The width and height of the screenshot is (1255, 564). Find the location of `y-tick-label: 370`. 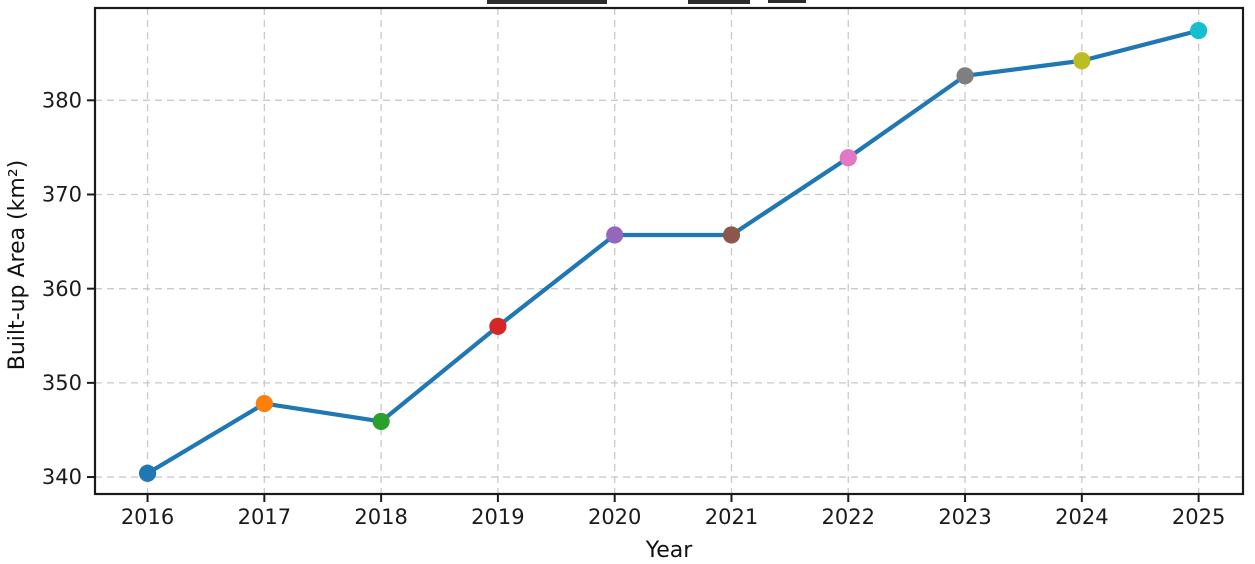

y-tick-label: 370 is located at coordinates (62, 195).